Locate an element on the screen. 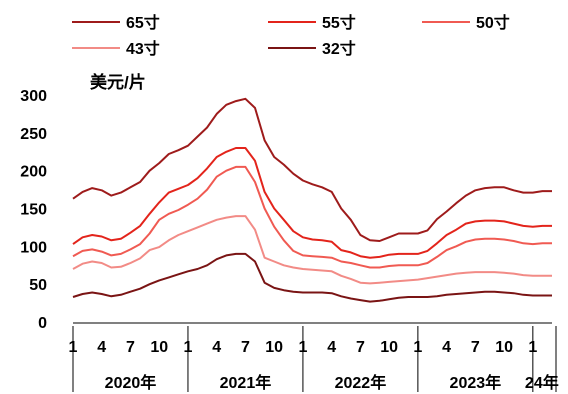  legend-label: 65寸 is located at coordinates (143, 22).